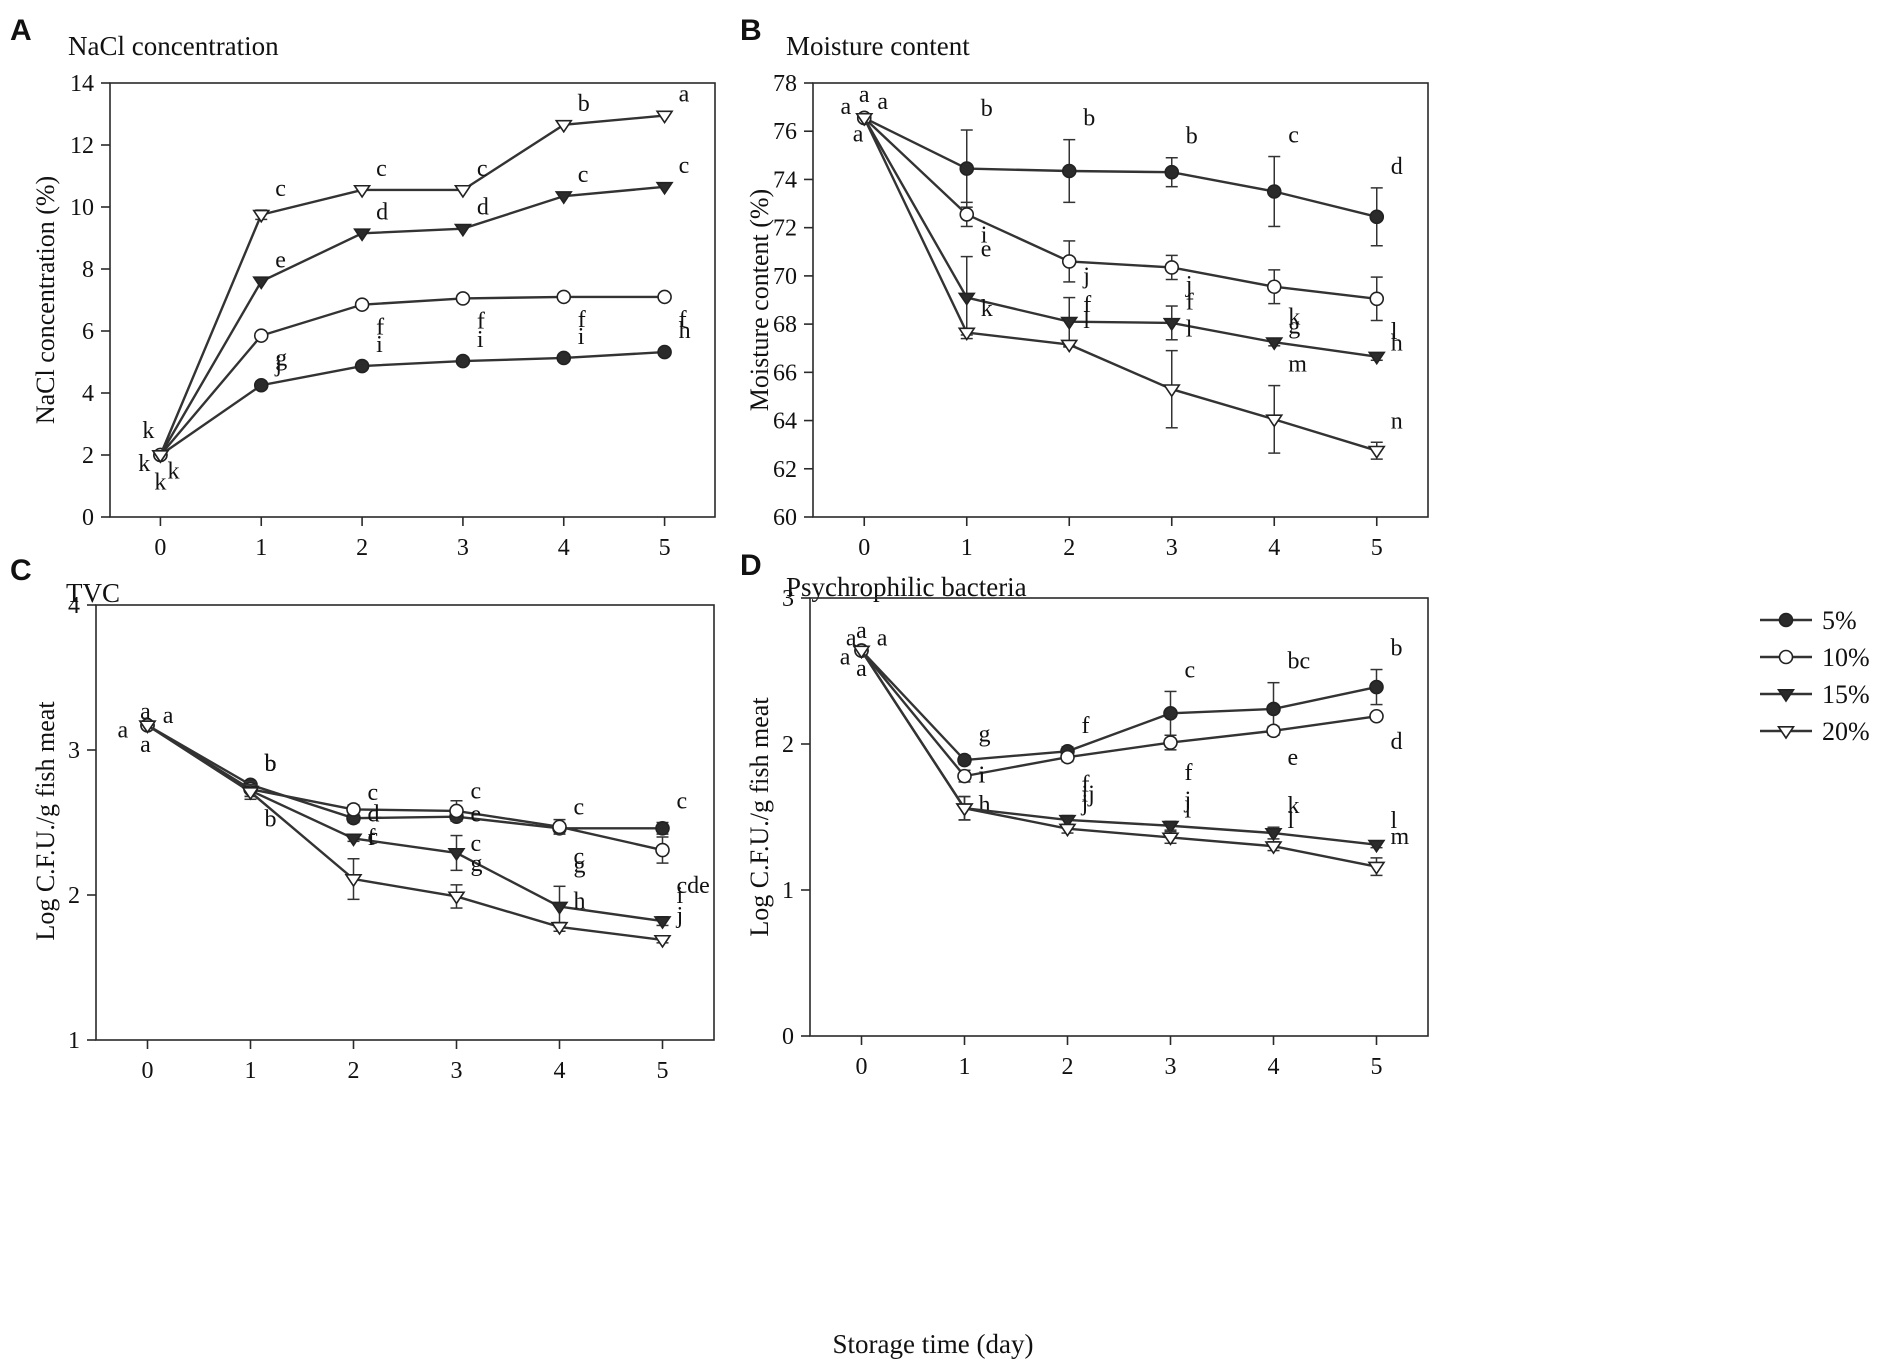 The height and width of the screenshot is (1367, 1901). I want to click on significance-label: l, so click(1394, 821).